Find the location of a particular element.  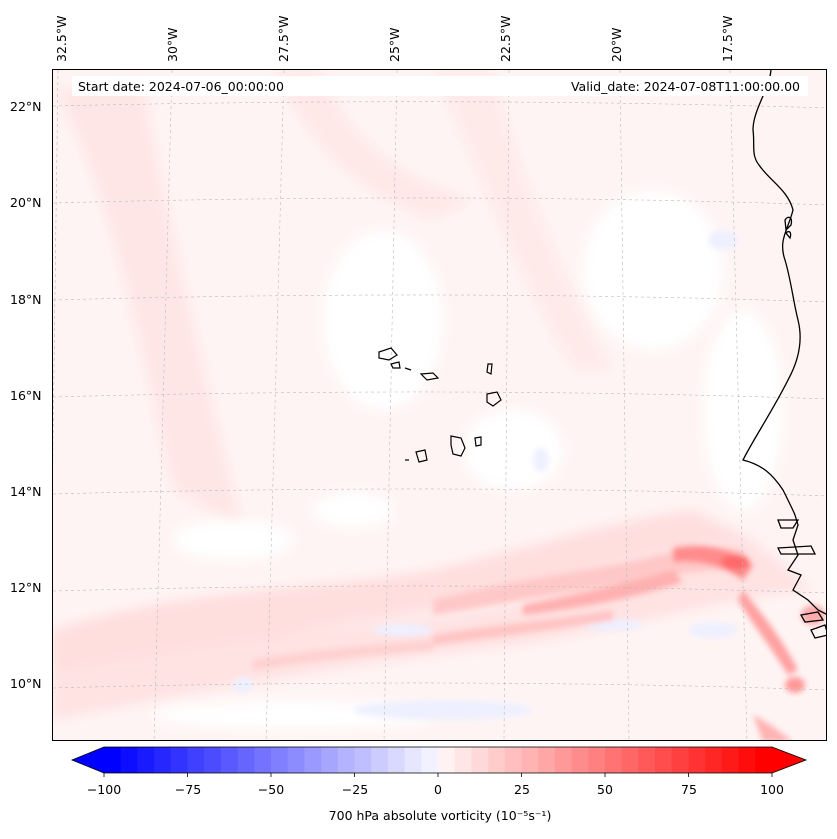

colorbar-cells is located at coordinates (439, 760).